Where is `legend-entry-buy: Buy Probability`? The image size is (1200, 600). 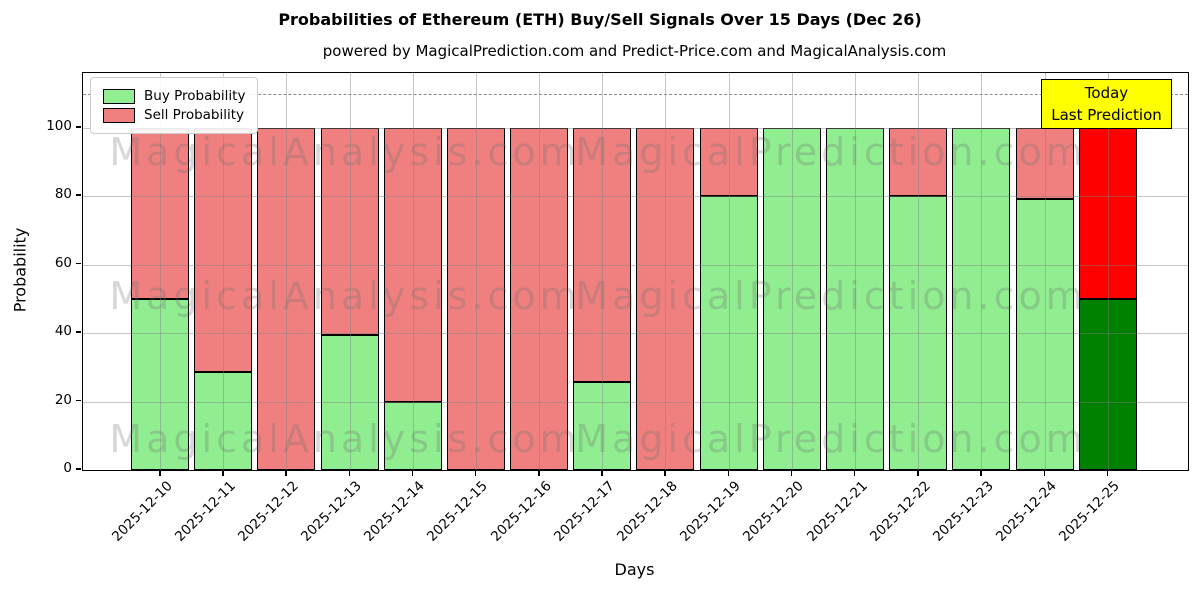
legend-entry-buy: Buy Probability is located at coordinates (174, 96).